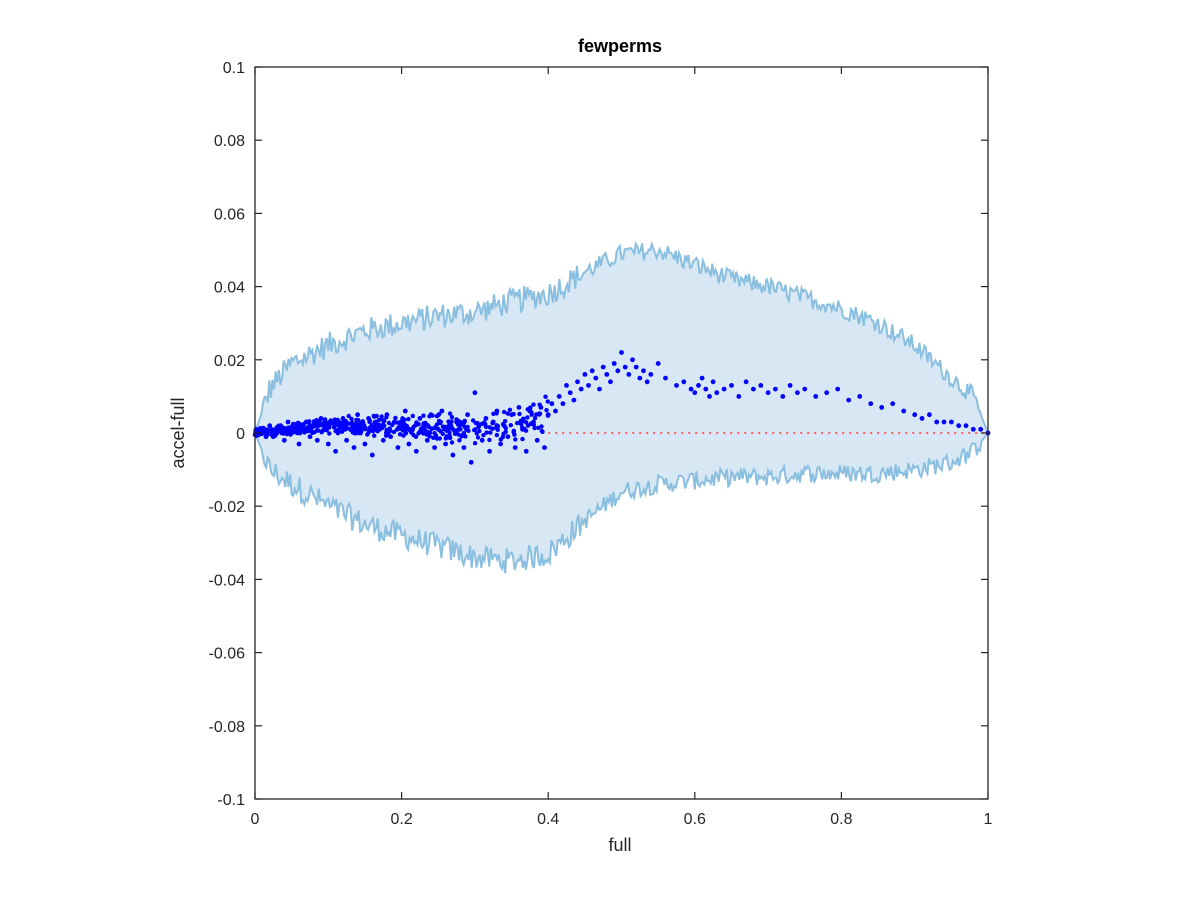 This screenshot has height=900, width=1200. I want to click on y-tick-label: 0.04, so click(229, 288).